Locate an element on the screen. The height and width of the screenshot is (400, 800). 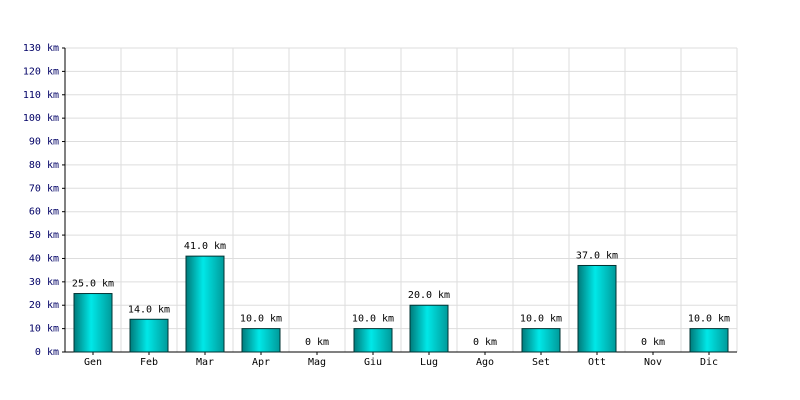
y-tick-label: 110 km is located at coordinates (41, 95).